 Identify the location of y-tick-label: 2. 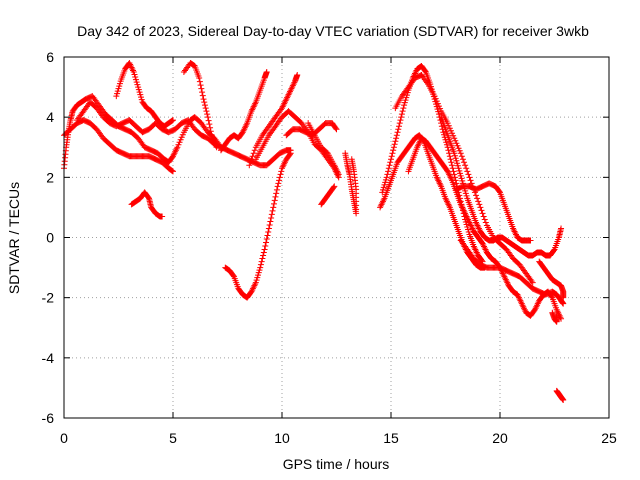
(50, 177).